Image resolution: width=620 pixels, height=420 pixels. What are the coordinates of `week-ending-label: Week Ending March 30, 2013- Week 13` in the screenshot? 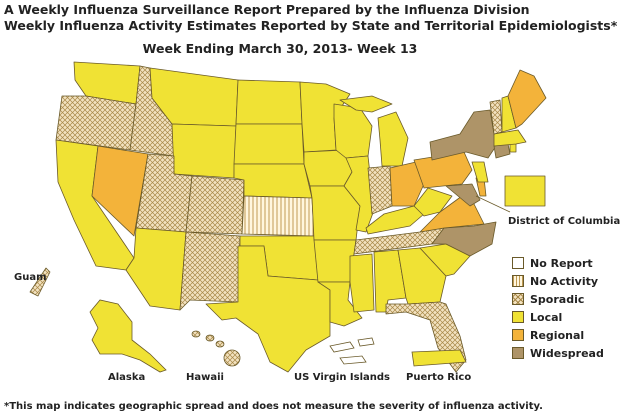 It's located at (280, 48).